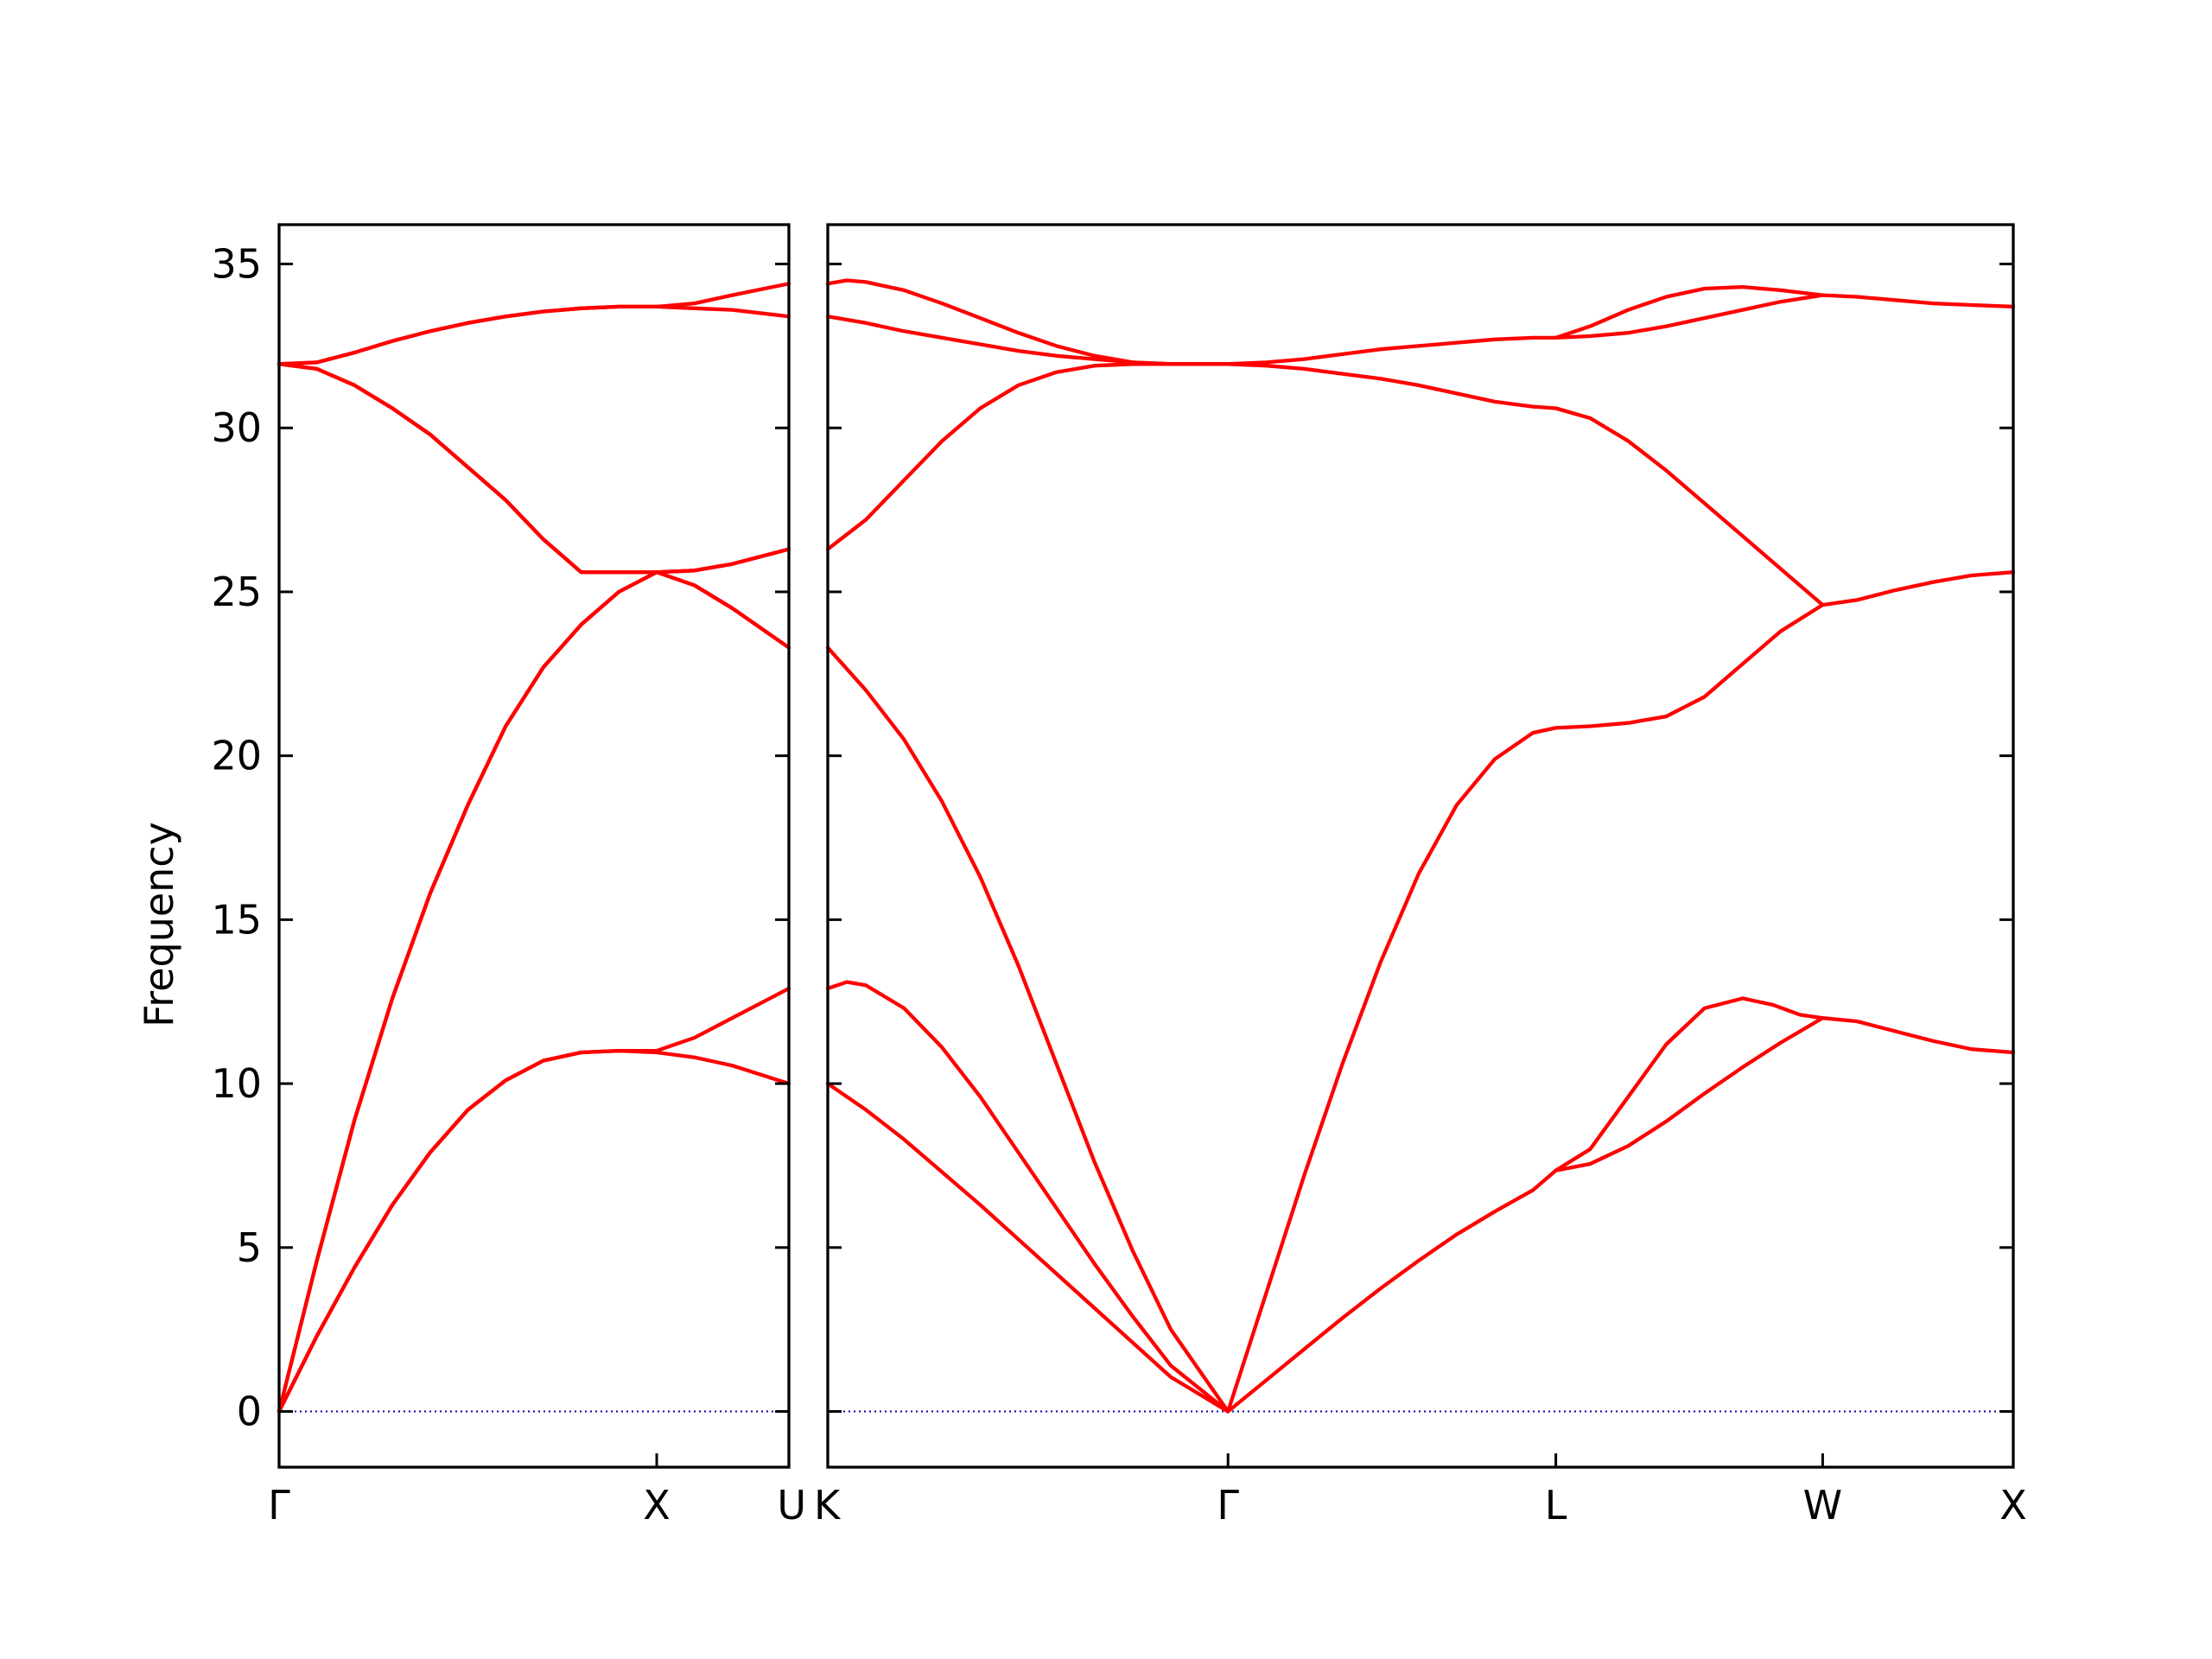 The width and height of the screenshot is (2212, 1659). I want to click on y-tick-label: 10, so click(236, 1083).